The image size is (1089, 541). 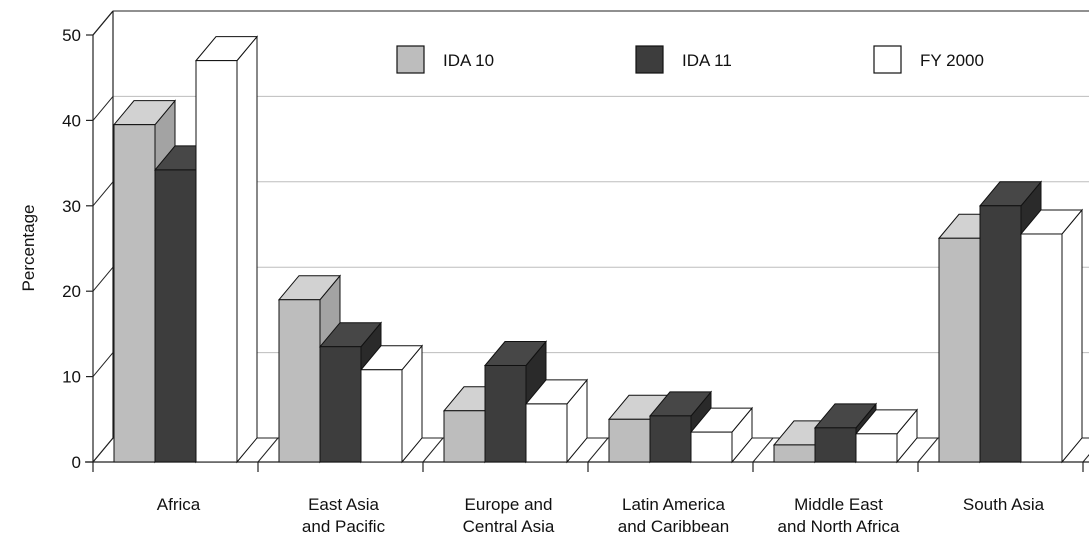 I want to click on x-tick-label: South Asia, so click(x=1004, y=504).